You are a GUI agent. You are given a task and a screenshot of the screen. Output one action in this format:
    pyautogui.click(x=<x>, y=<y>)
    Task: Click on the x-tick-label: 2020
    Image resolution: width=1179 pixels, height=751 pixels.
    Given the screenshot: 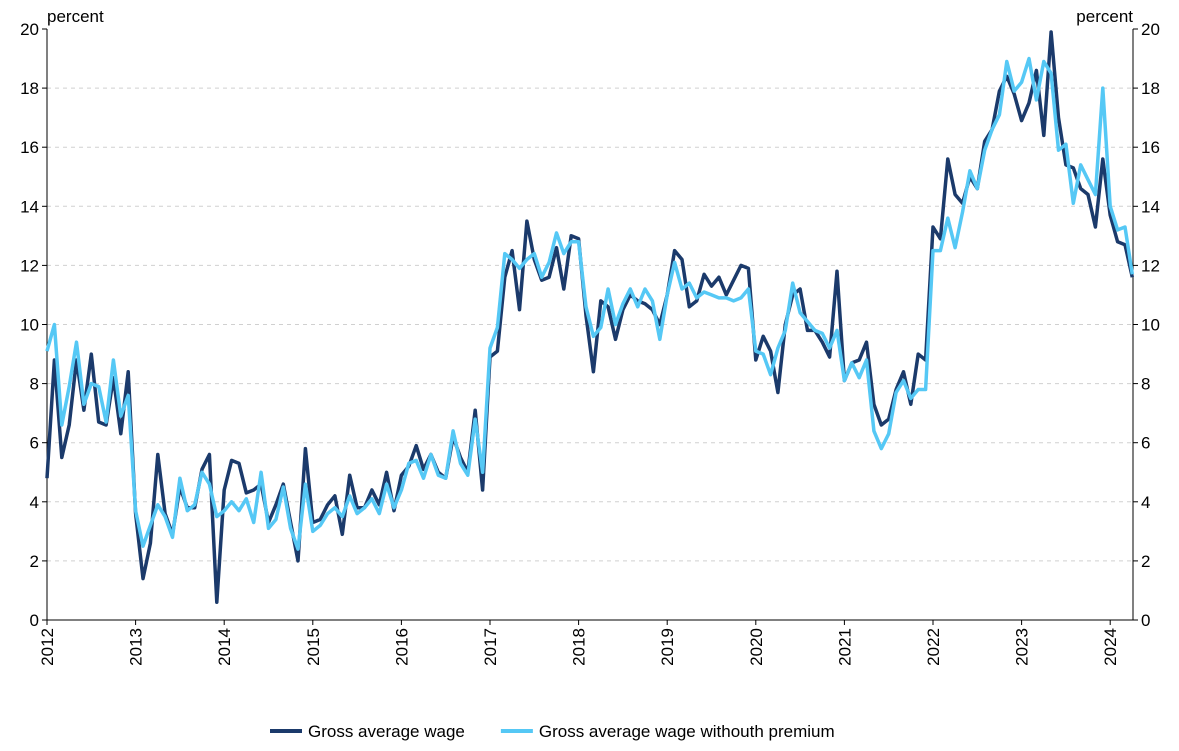 What is the action you would take?
    pyautogui.click(x=756, y=647)
    